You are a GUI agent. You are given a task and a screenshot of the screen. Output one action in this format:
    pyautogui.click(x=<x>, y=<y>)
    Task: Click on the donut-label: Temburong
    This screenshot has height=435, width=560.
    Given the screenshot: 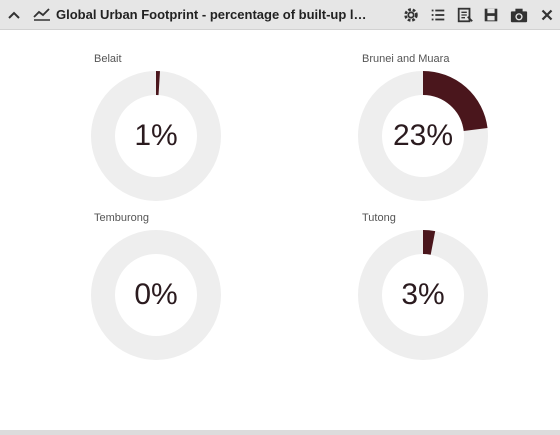 What is the action you would take?
    pyautogui.click(x=122, y=218)
    